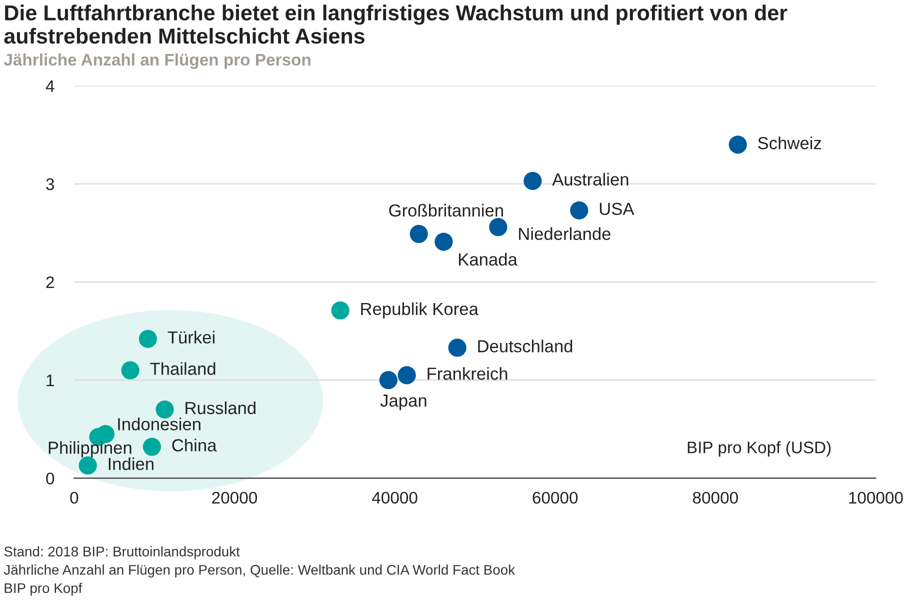 Image resolution: width=916 pixels, height=600 pixels. I want to click on text: Jährliche Anzahl an Flügen pro Person, Quelle: Weltbank und CIA World Fact Book, so click(260, 571).